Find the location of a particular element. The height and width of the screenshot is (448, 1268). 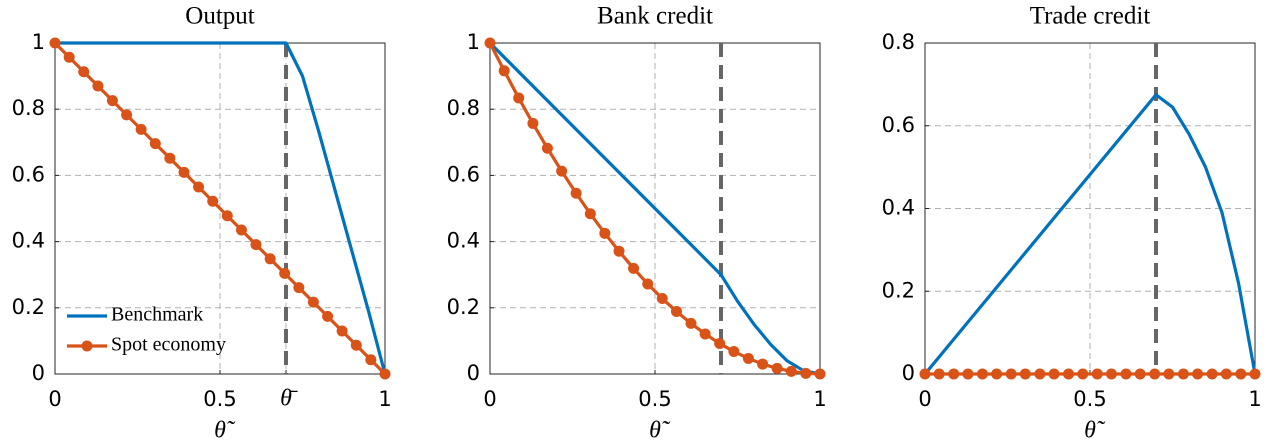

subplot-title: Bank credit is located at coordinates (655, 16).